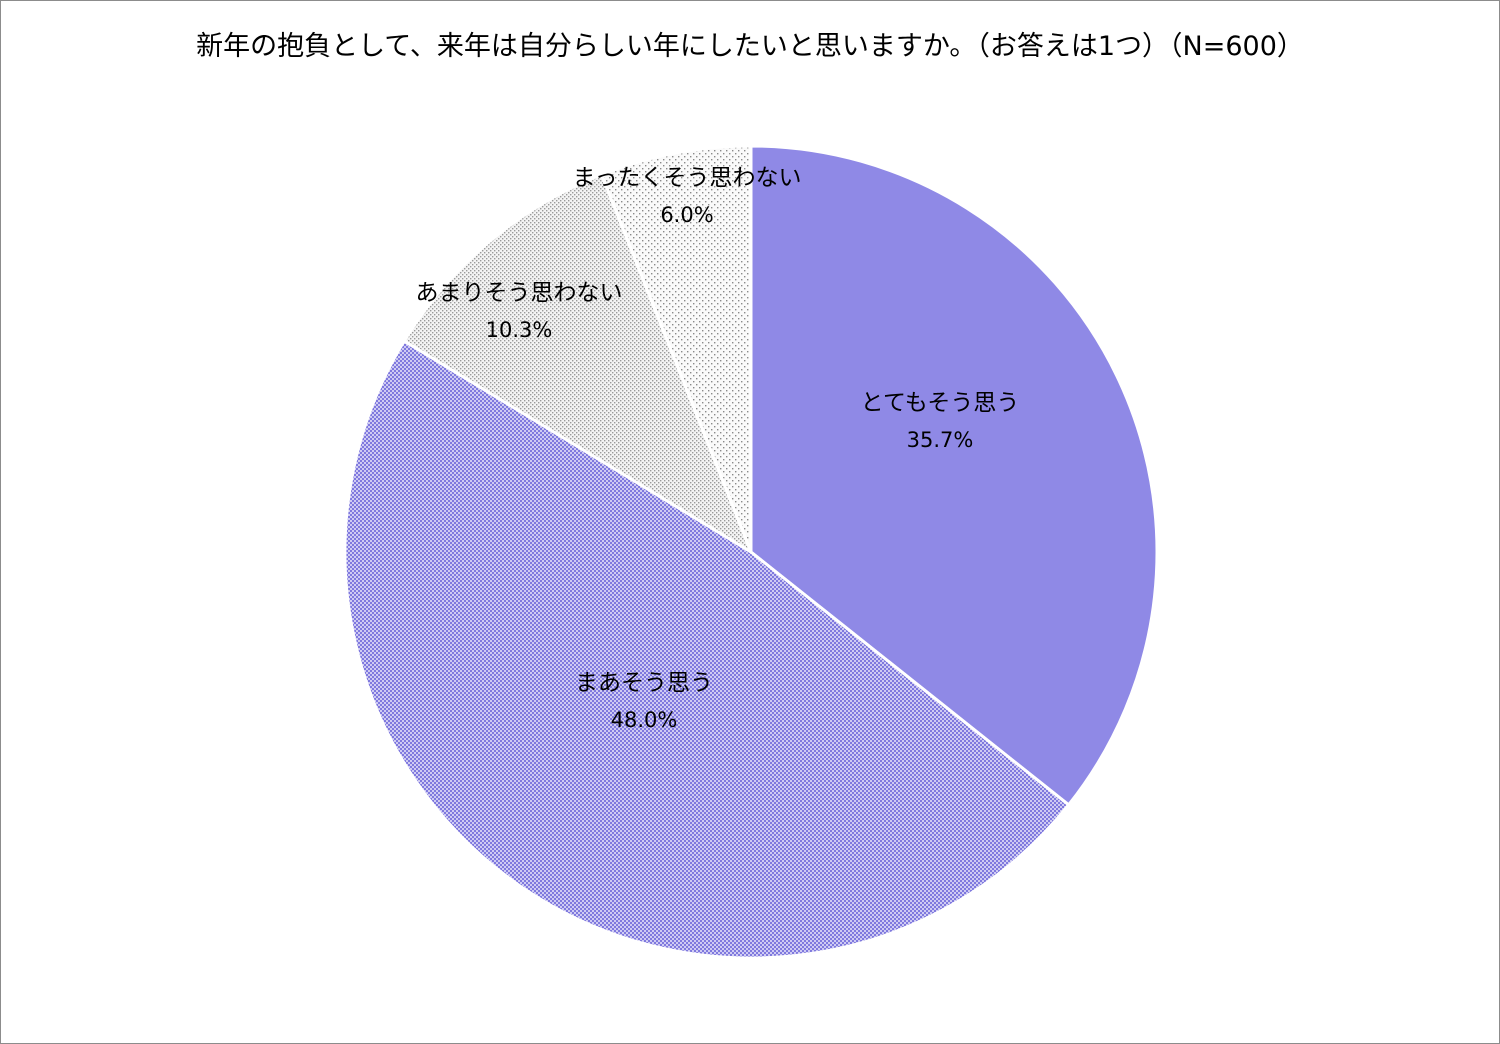 The width and height of the screenshot is (1500, 1044). What do you see at coordinates (940, 403) in the screenshot?
I see `slice-label: とてもそう思う` at bounding box center [940, 403].